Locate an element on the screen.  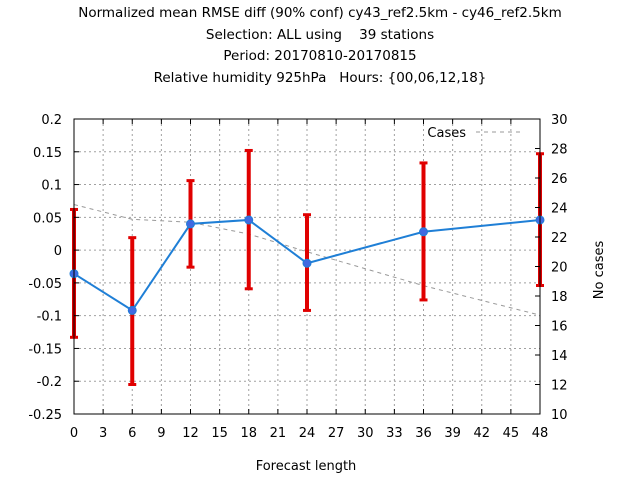
y-tick-label: -0.2 is located at coordinates (49, 382).